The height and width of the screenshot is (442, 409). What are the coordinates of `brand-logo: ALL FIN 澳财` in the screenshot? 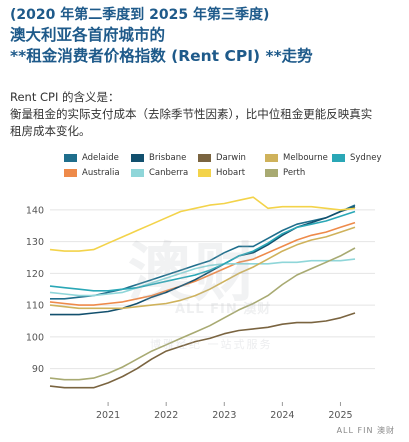 It's located at (365, 430).